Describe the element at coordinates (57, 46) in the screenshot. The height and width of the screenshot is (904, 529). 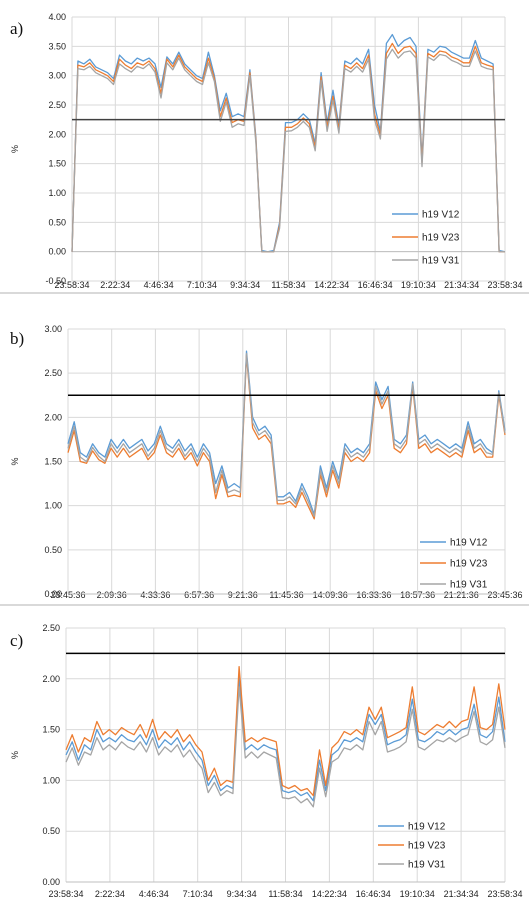
I see `y-tick-label: 3.50` at that location.